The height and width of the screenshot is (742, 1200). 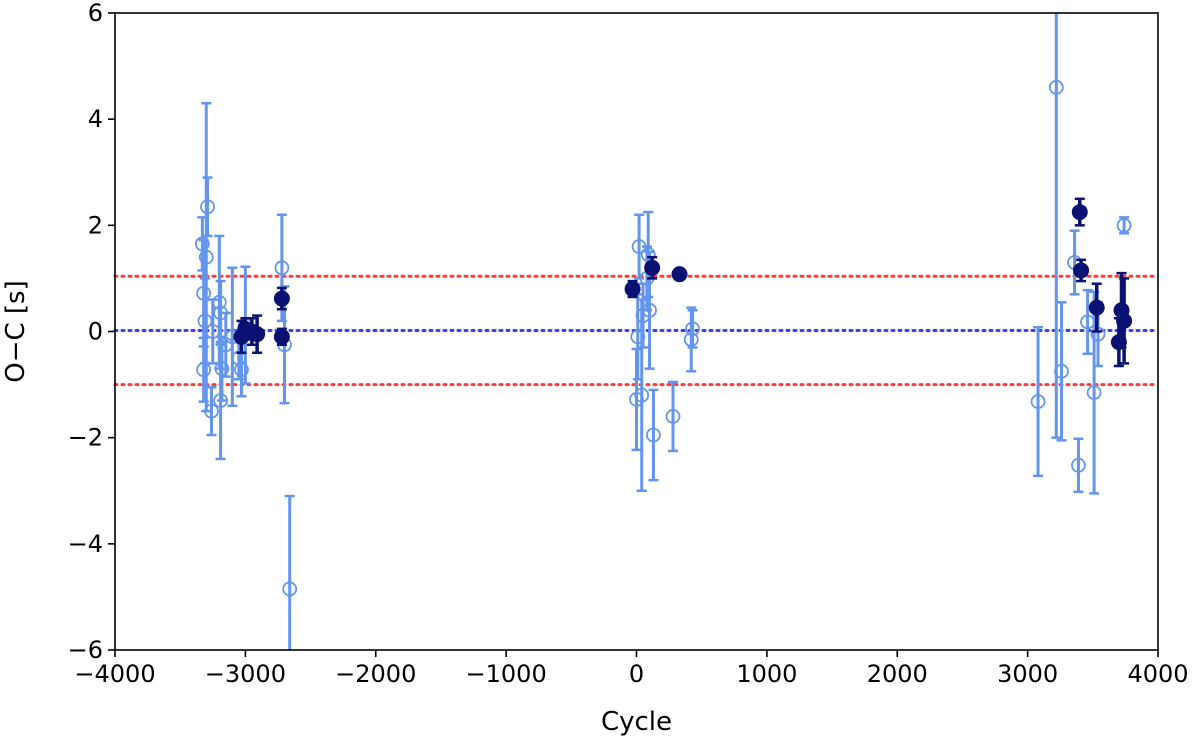 What do you see at coordinates (636, 722) in the screenshot?
I see `x-axis-title: Cycle` at bounding box center [636, 722].